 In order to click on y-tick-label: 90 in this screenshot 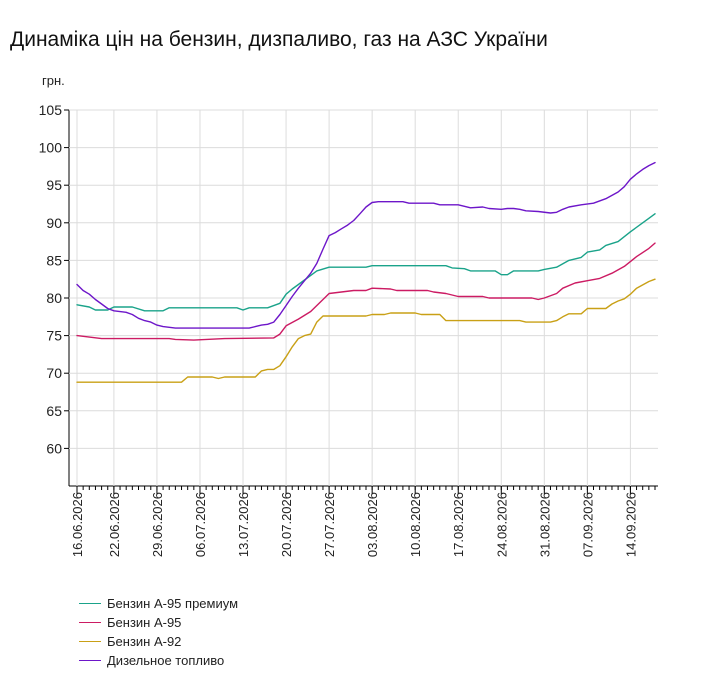, I will do `click(54, 223)`.